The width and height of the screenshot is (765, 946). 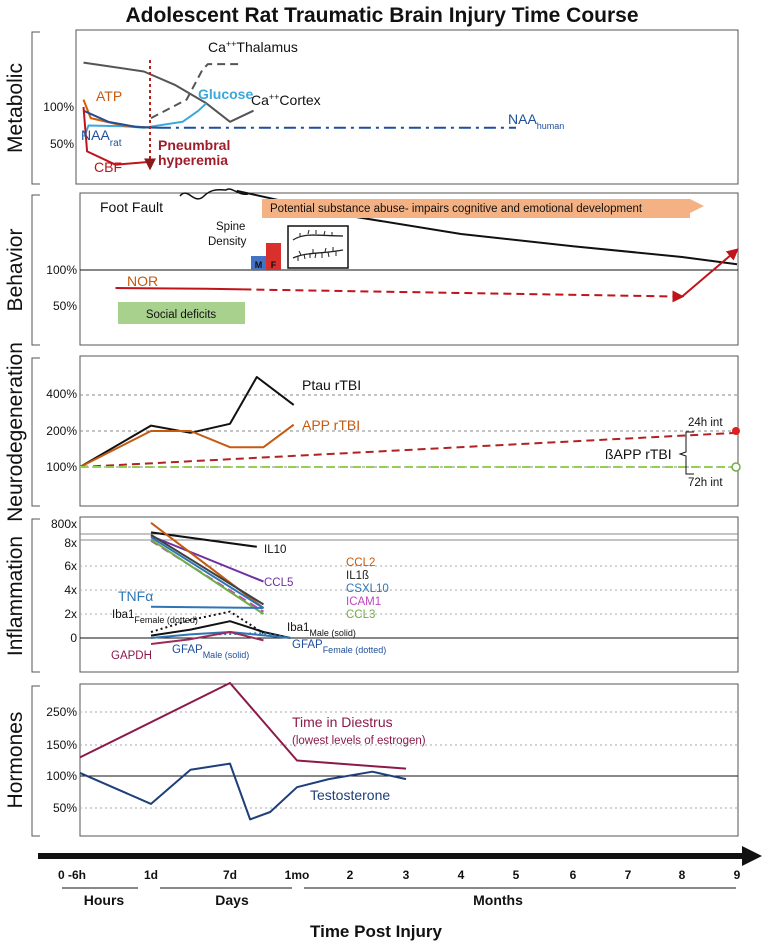 What do you see at coordinates (350, 795) in the screenshot?
I see `label-testosterone: Testosterone` at bounding box center [350, 795].